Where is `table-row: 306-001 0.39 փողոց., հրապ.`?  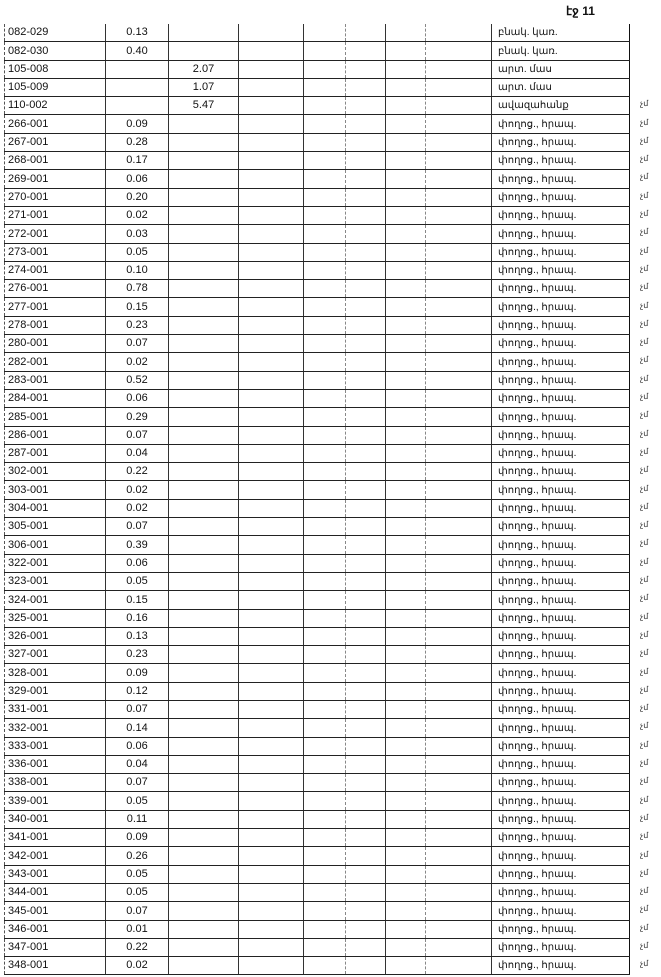
table-row: 306-001 0.39 փողոց., հրապ. is located at coordinates (317, 545).